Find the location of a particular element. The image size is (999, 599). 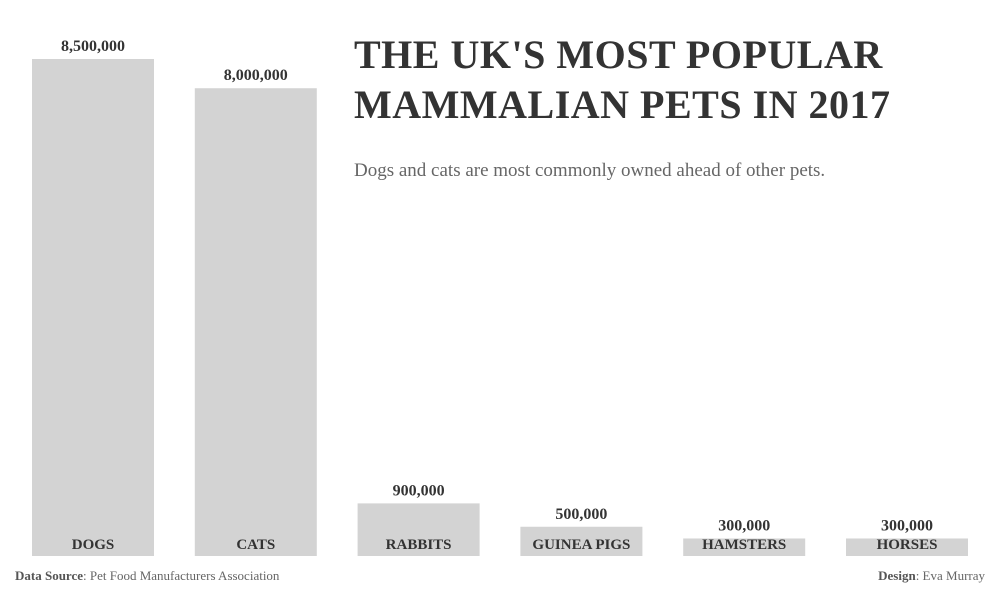

bar-dogs is located at coordinates (93, 307).